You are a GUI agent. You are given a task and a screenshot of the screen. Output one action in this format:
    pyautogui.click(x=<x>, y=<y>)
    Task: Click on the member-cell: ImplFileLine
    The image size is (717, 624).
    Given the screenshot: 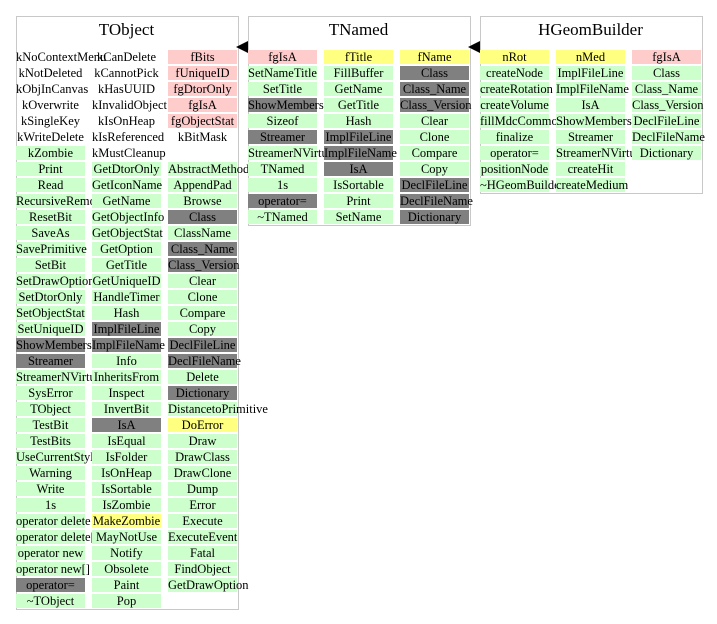 What is the action you would take?
    pyautogui.click(x=126, y=329)
    